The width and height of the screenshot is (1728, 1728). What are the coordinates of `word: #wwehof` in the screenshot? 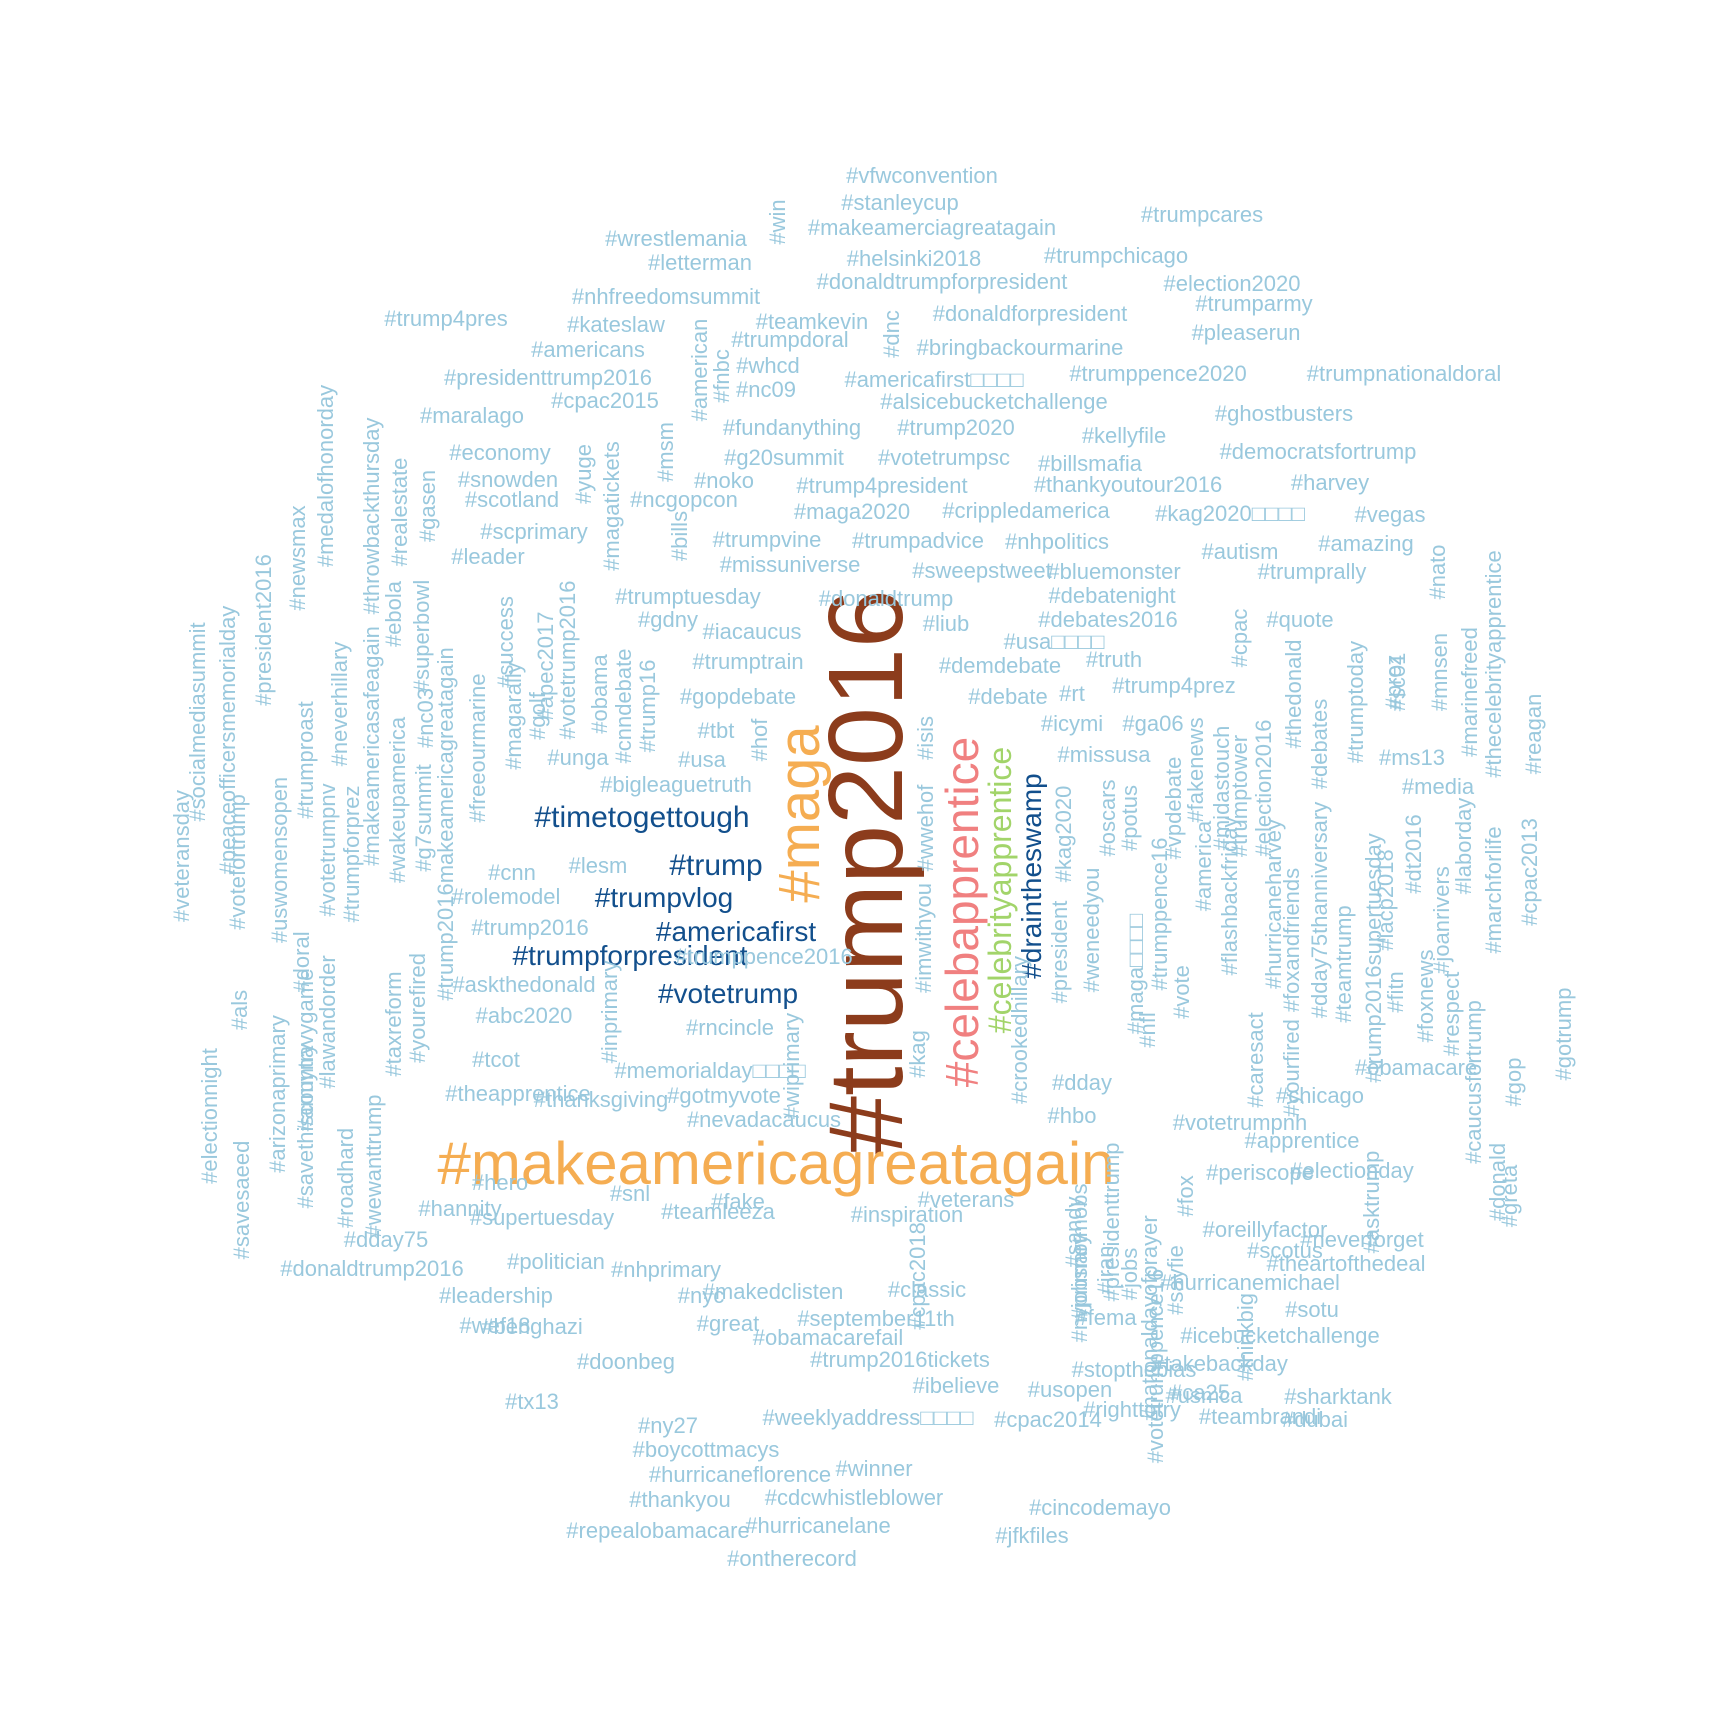 It's located at (925, 828).